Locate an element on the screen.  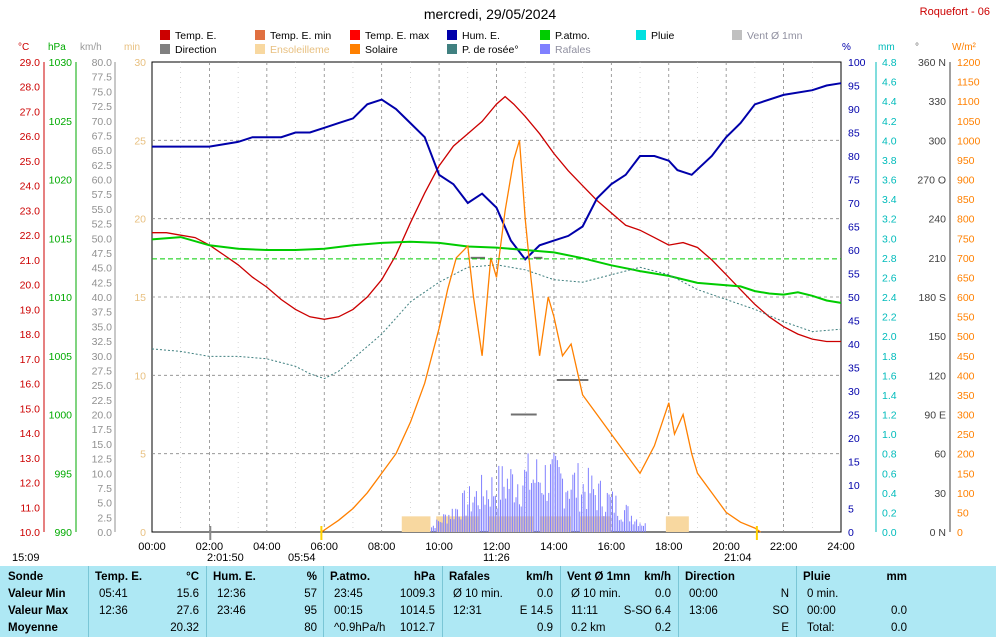
wind-axis-tick: 20.0 is located at coordinates (102, 416).